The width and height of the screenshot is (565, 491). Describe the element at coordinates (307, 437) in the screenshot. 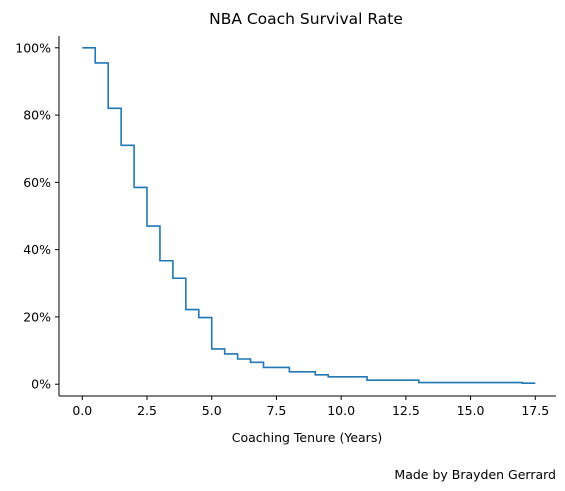

I see `x-axis-label: Coaching Tenure (Years)` at that location.